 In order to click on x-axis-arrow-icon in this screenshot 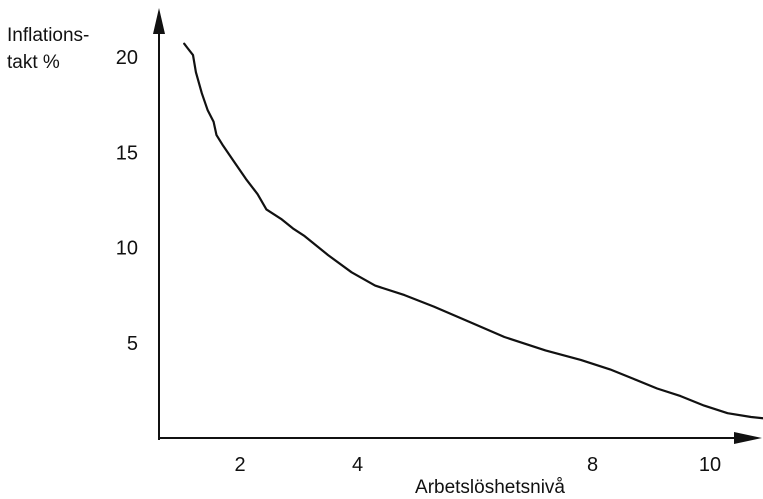, I will do `click(748, 438)`.